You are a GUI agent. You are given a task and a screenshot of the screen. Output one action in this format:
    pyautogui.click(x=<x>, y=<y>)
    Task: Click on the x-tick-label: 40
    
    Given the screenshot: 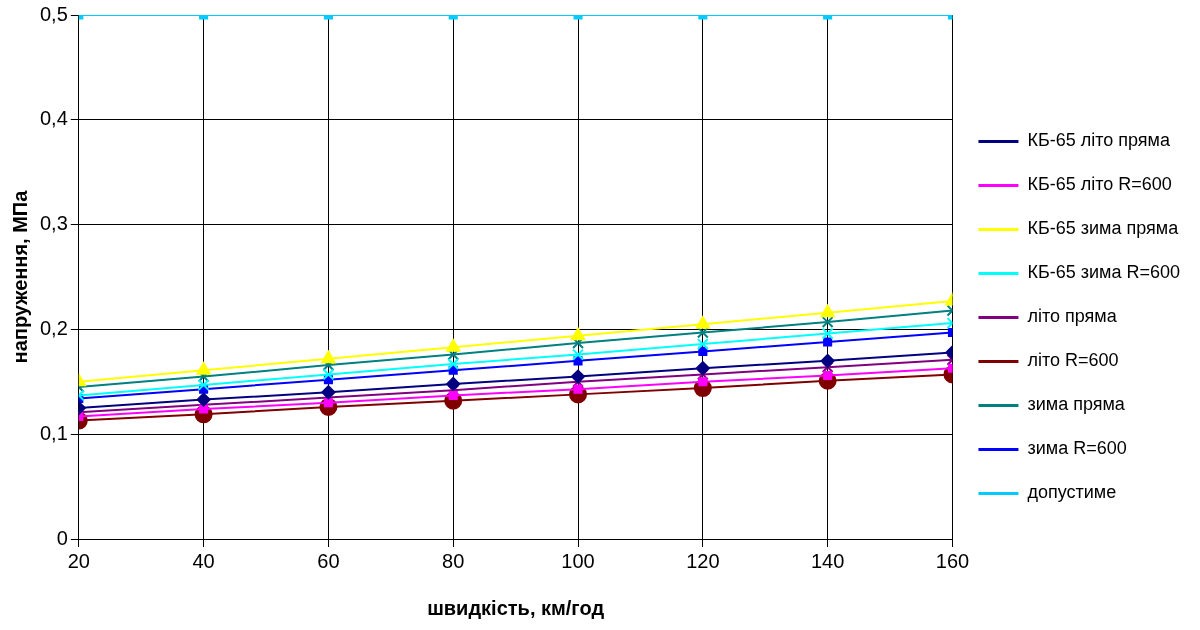 What is the action you would take?
    pyautogui.click(x=203, y=560)
    